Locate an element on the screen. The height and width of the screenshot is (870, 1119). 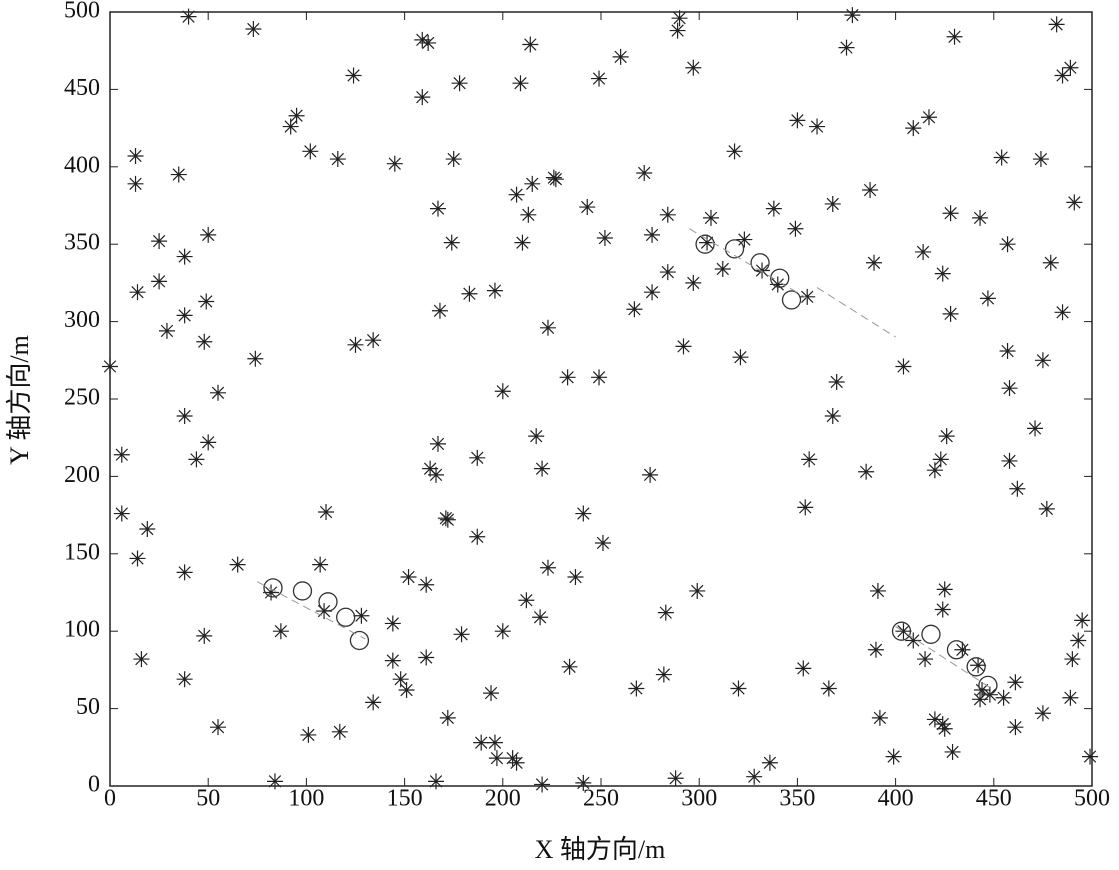
x-tick-label: 0 is located at coordinates (110, 799).